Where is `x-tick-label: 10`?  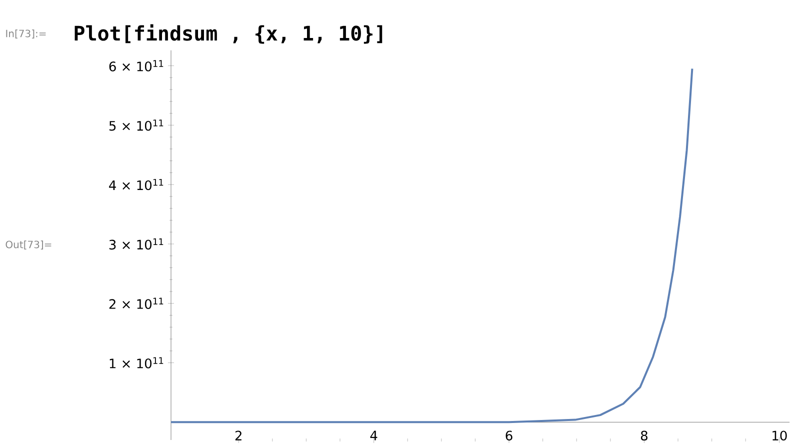
x-tick-label: 10 is located at coordinates (779, 435).